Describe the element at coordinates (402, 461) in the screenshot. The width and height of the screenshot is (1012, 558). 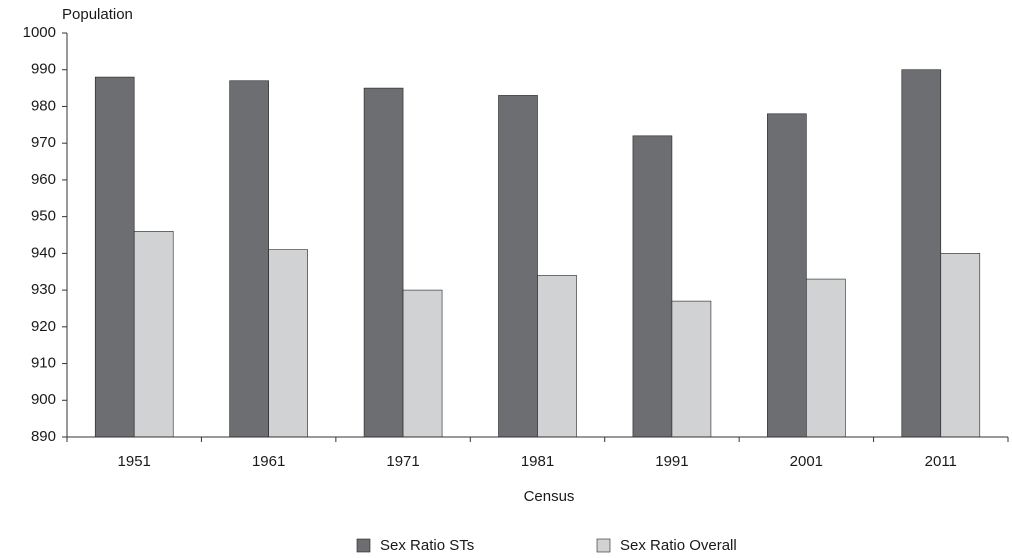
I see `x-tick-label: 1971` at that location.